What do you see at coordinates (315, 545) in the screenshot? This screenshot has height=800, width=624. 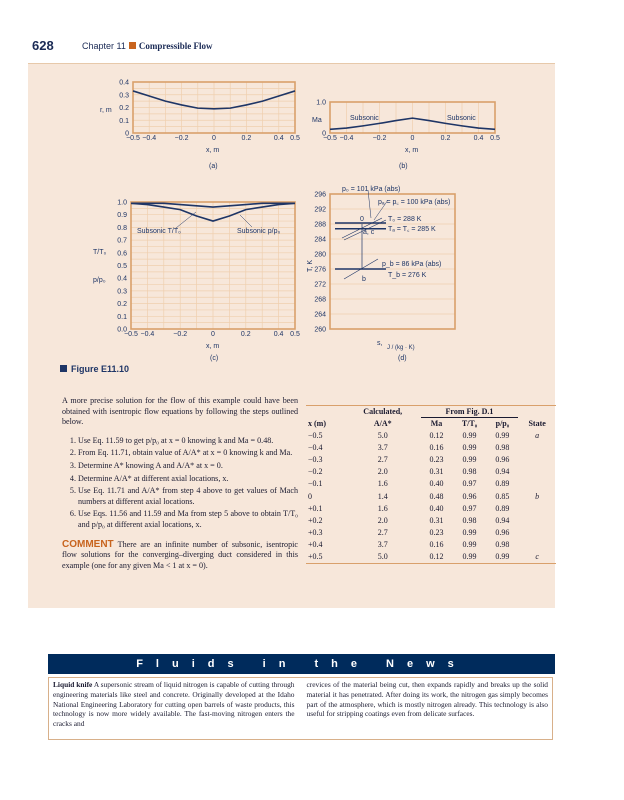 I see `table-cell: +0.4` at bounding box center [315, 545].